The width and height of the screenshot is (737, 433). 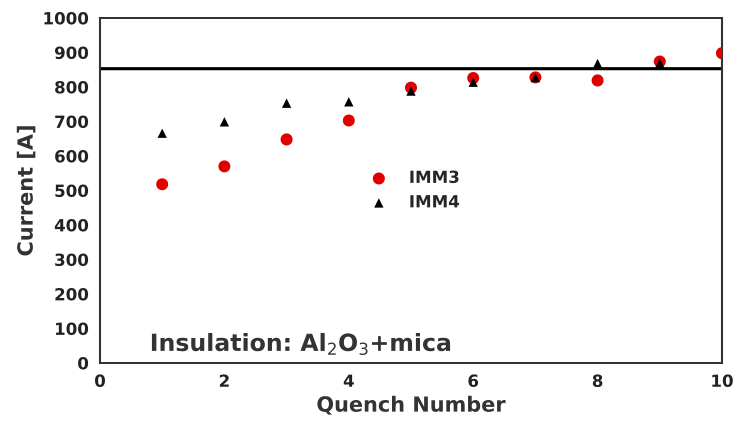 What do you see at coordinates (434, 177) in the screenshot?
I see `legend-label: IMM3` at bounding box center [434, 177].